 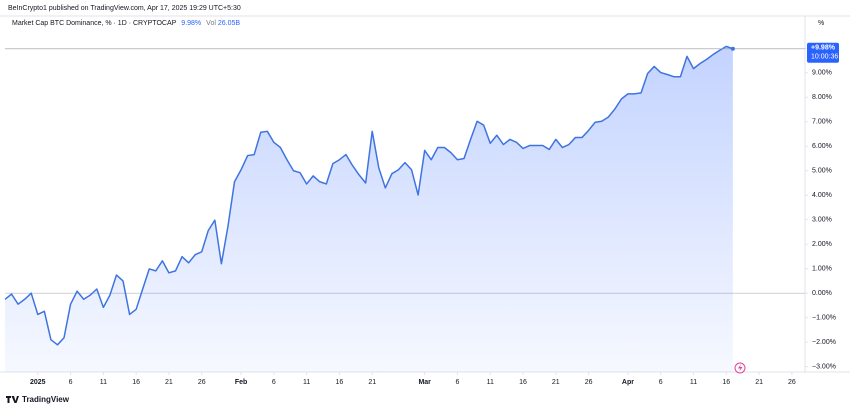 I want to click on legend-vol-value: 26.05B, so click(x=229, y=23).